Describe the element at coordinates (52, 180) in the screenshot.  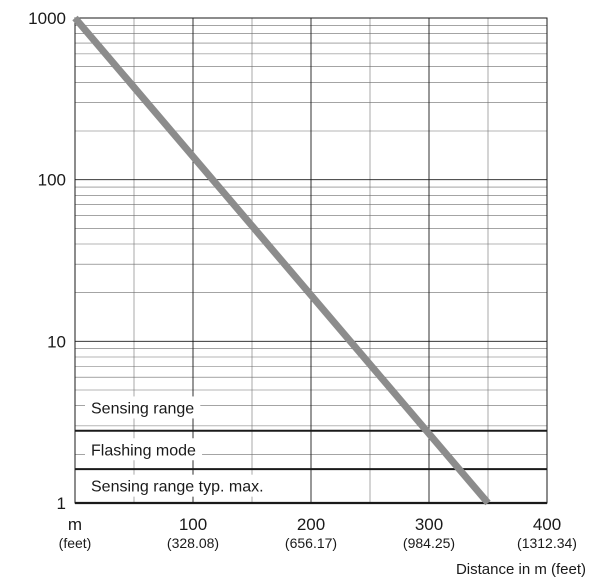
I see `y-tick-label: 100` at that location.